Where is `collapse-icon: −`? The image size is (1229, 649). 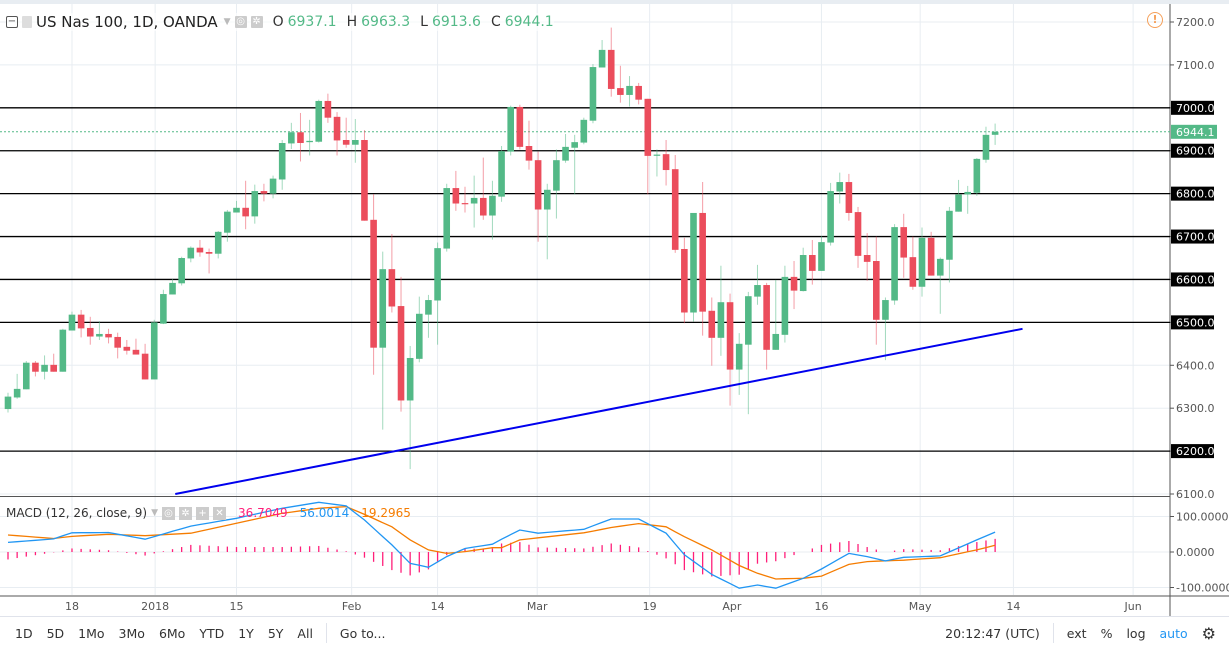 collapse-icon: − is located at coordinates (12, 22).